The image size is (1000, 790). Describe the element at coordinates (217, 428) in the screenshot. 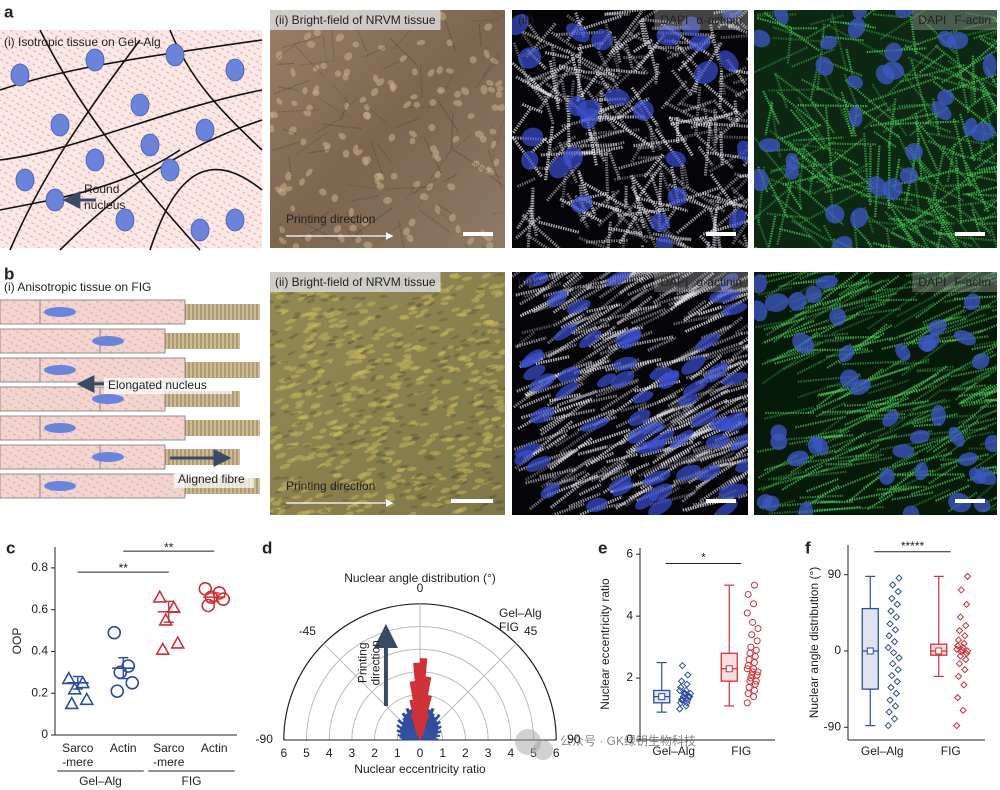

I see `fibre-ridges` at that location.